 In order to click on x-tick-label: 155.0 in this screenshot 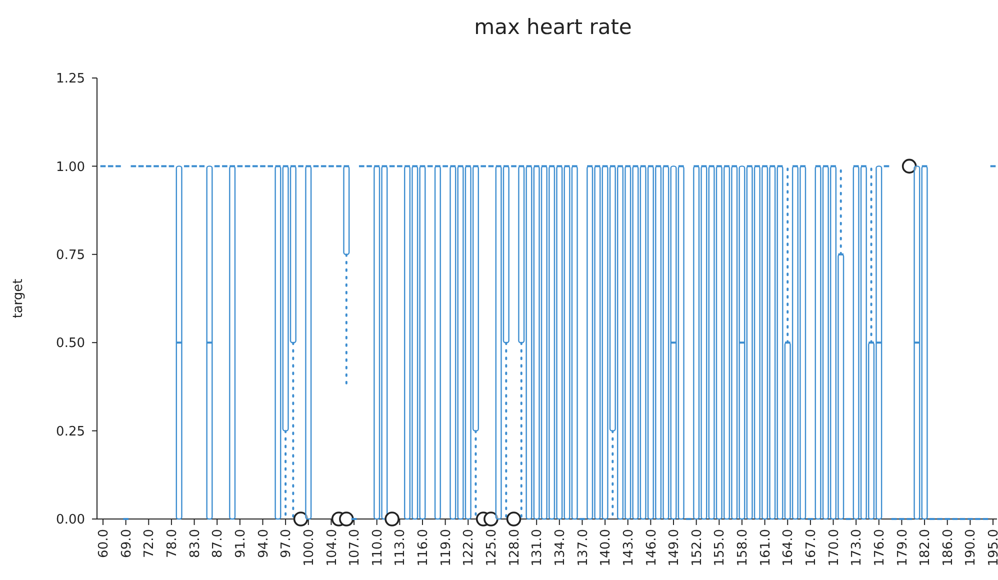, I will do `click(720, 547)`.